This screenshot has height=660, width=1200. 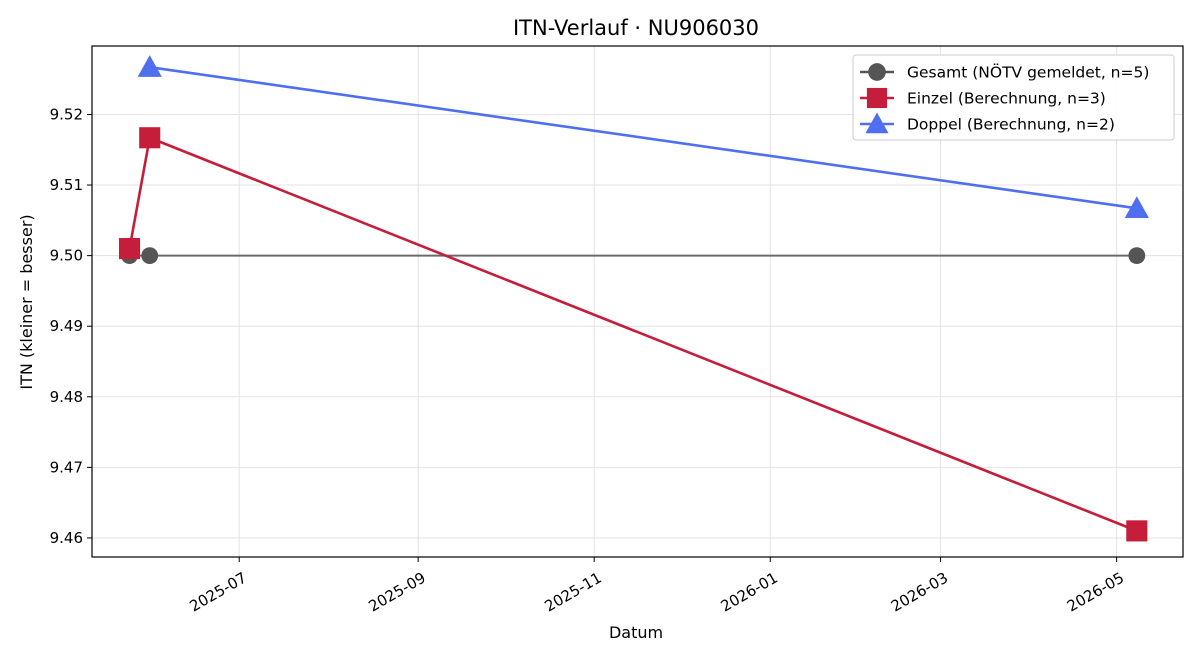 I want to click on y-tick-label: 9.50, so click(x=66, y=256).